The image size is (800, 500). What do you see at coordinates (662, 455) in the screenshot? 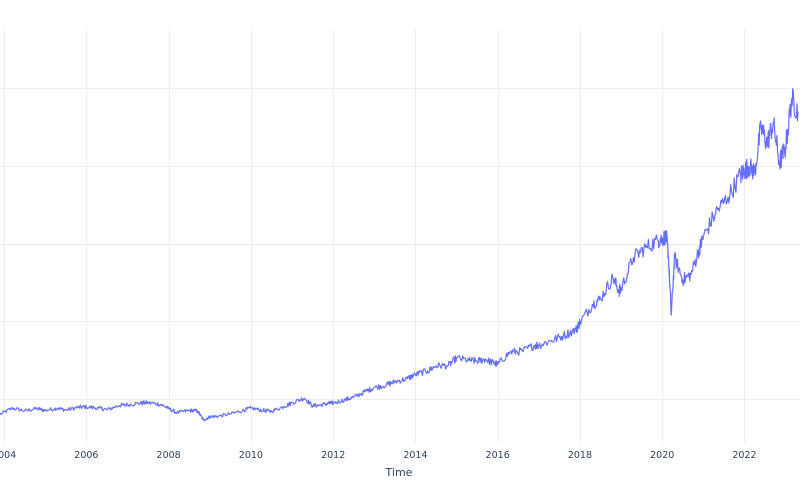
I see `x-tick-label: 2020` at bounding box center [662, 455].